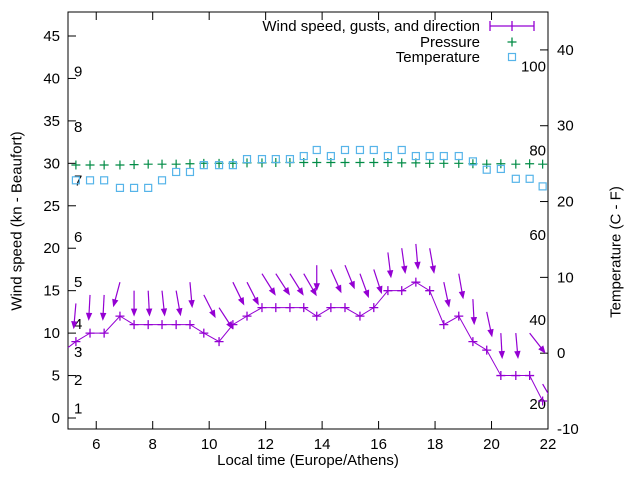  What do you see at coordinates (96, 444) in the screenshot?
I see `x-tick-label: 6` at bounding box center [96, 444].